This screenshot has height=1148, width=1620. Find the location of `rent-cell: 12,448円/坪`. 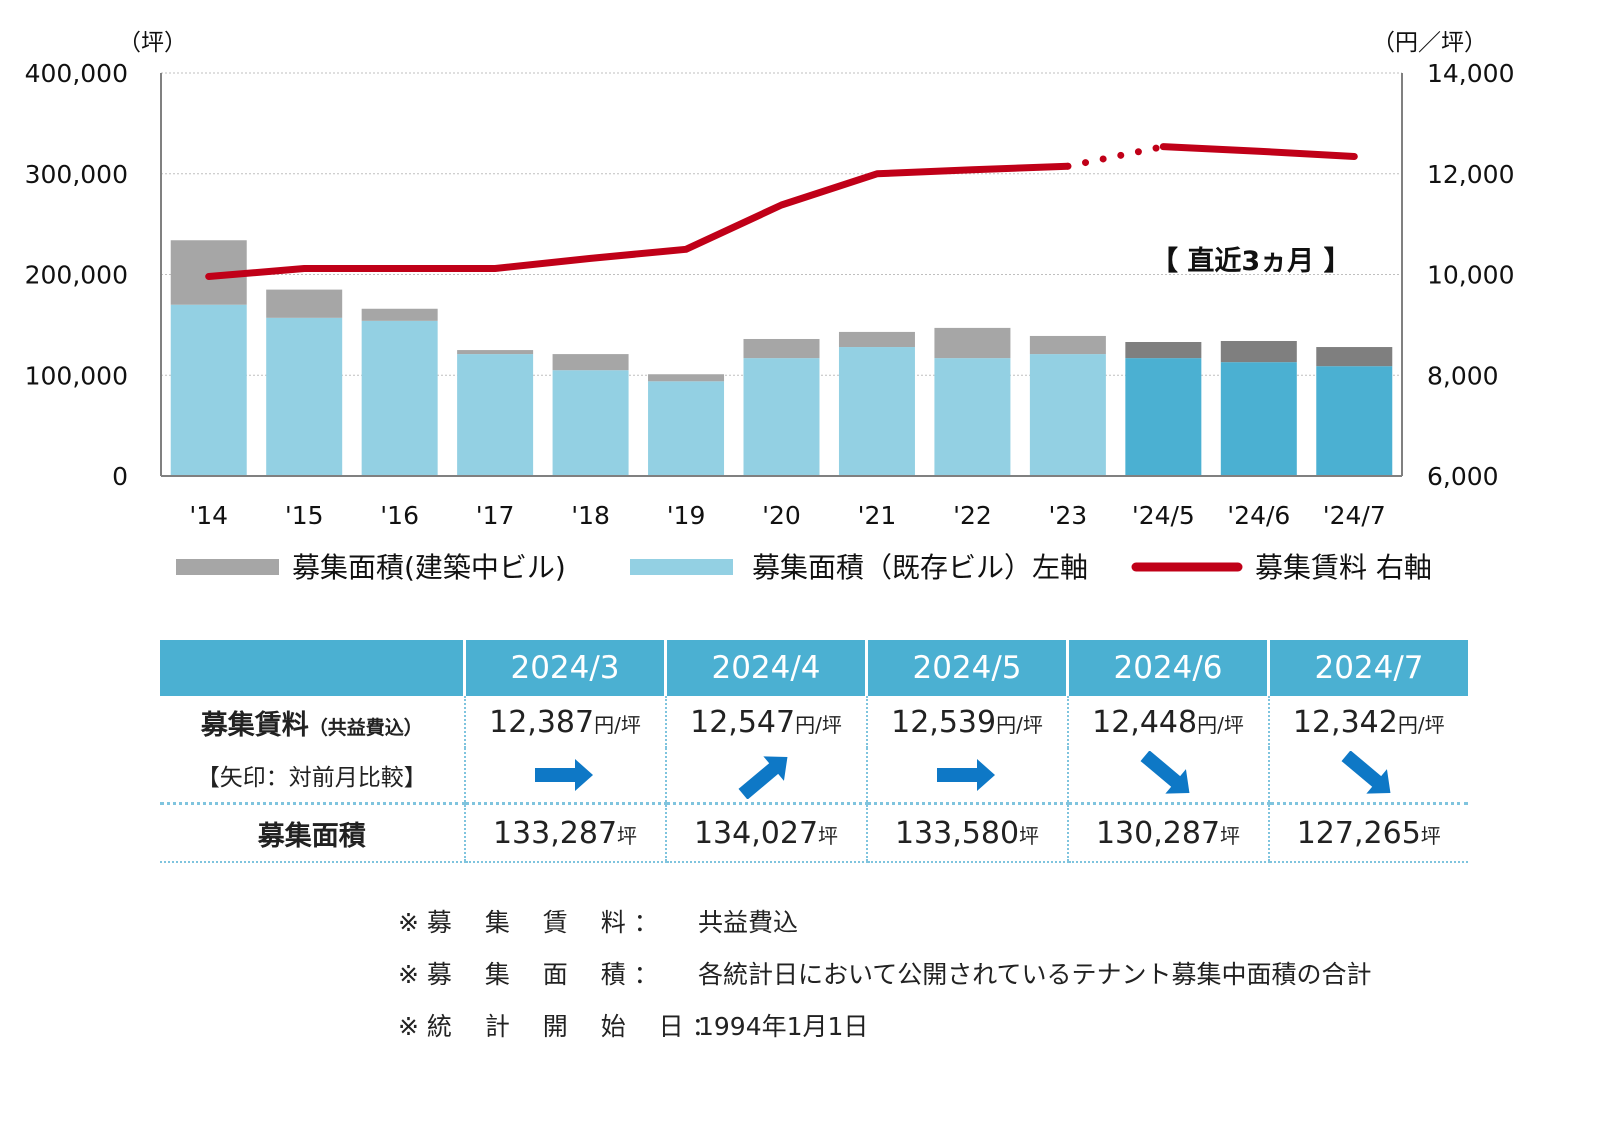

rent-cell: 12,448円/坪 is located at coordinates (1167, 722).